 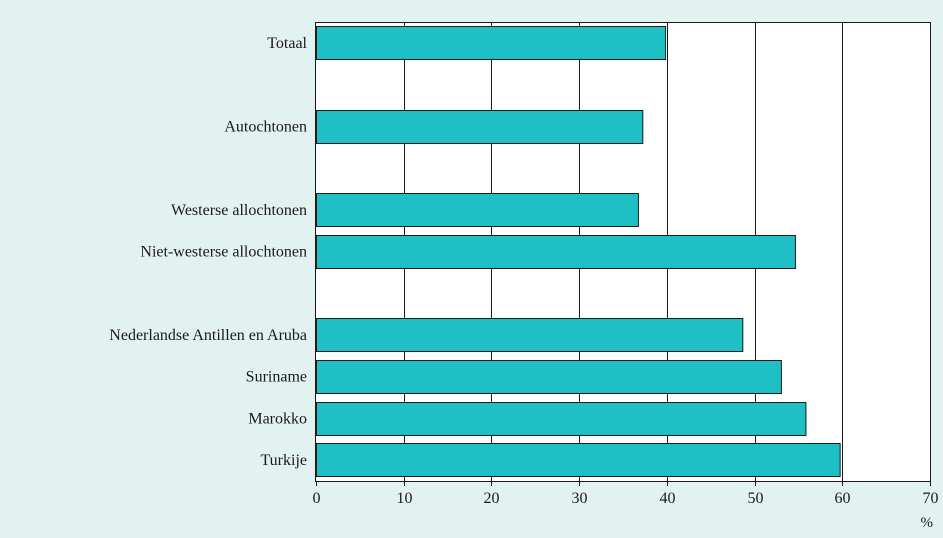 I want to click on category-label: Suriname, so click(x=276, y=377).